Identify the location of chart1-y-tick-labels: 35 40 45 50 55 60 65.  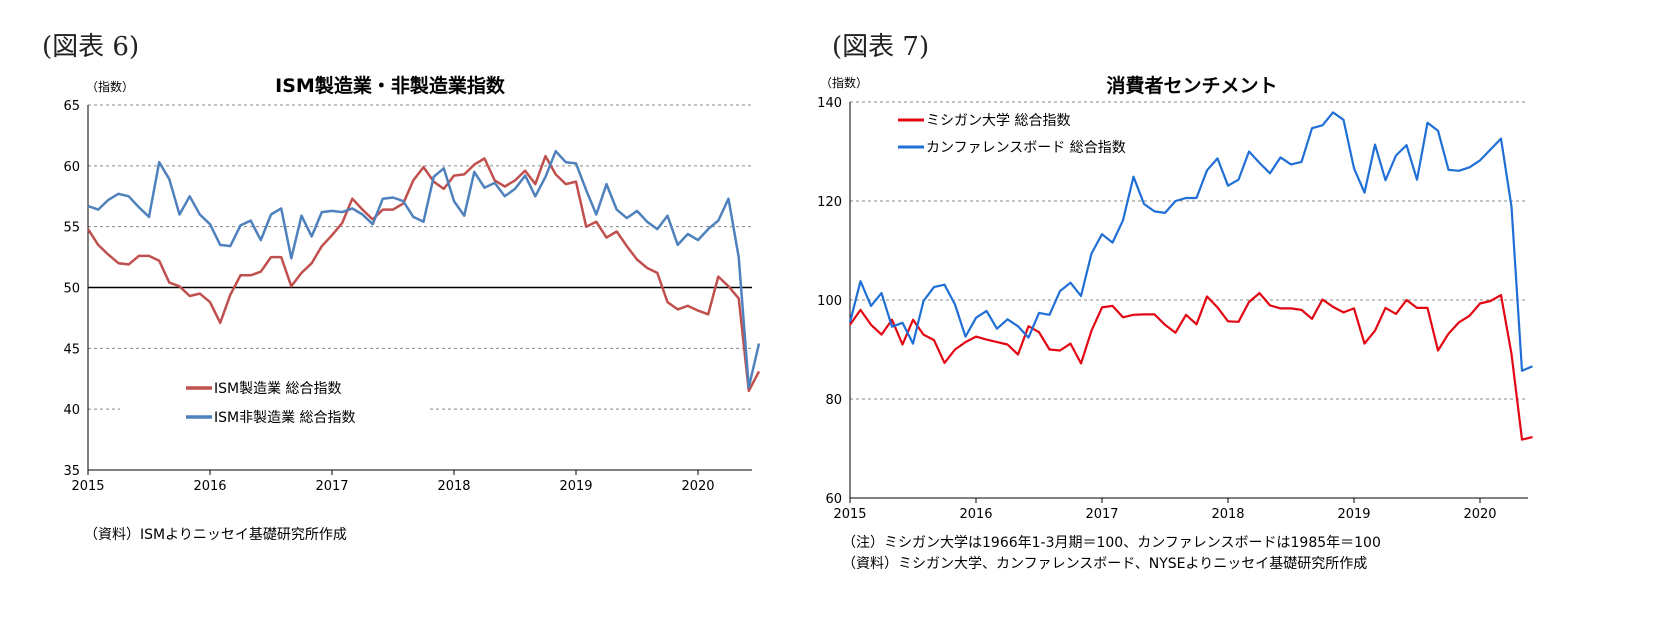
(71, 289).